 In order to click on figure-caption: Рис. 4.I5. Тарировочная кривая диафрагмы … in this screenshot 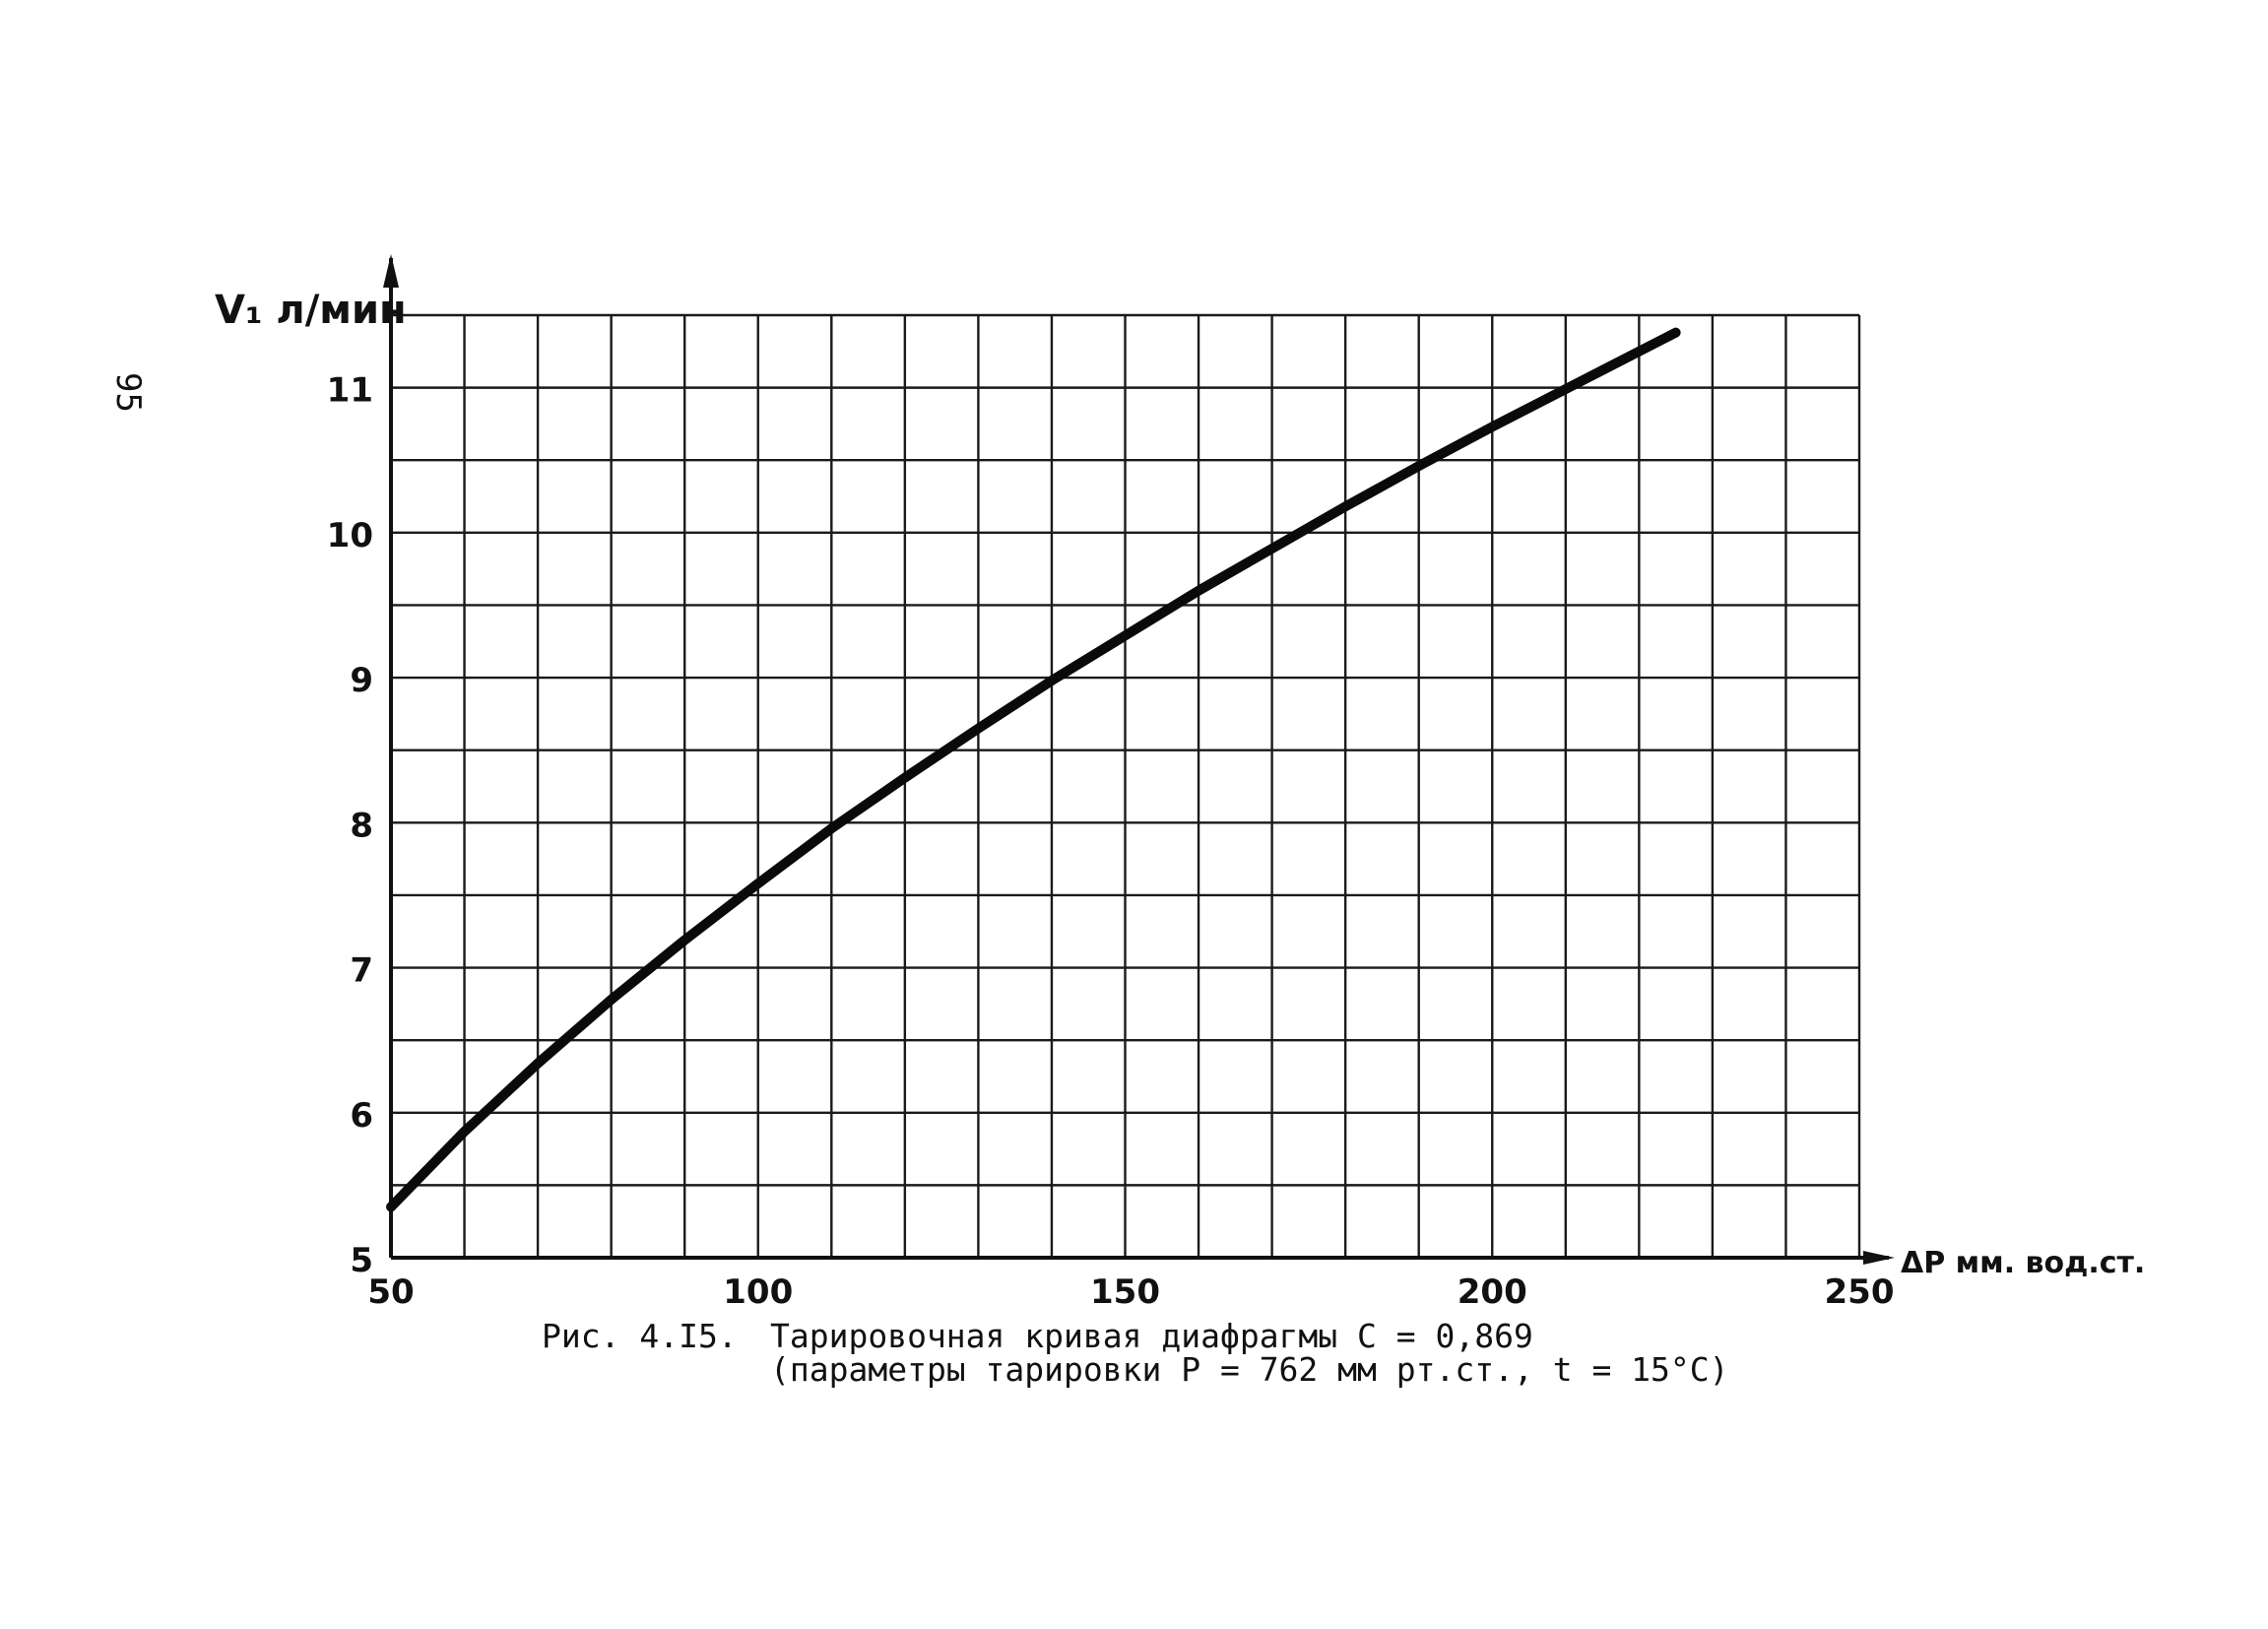, I will do `click(1136, 1353)`.